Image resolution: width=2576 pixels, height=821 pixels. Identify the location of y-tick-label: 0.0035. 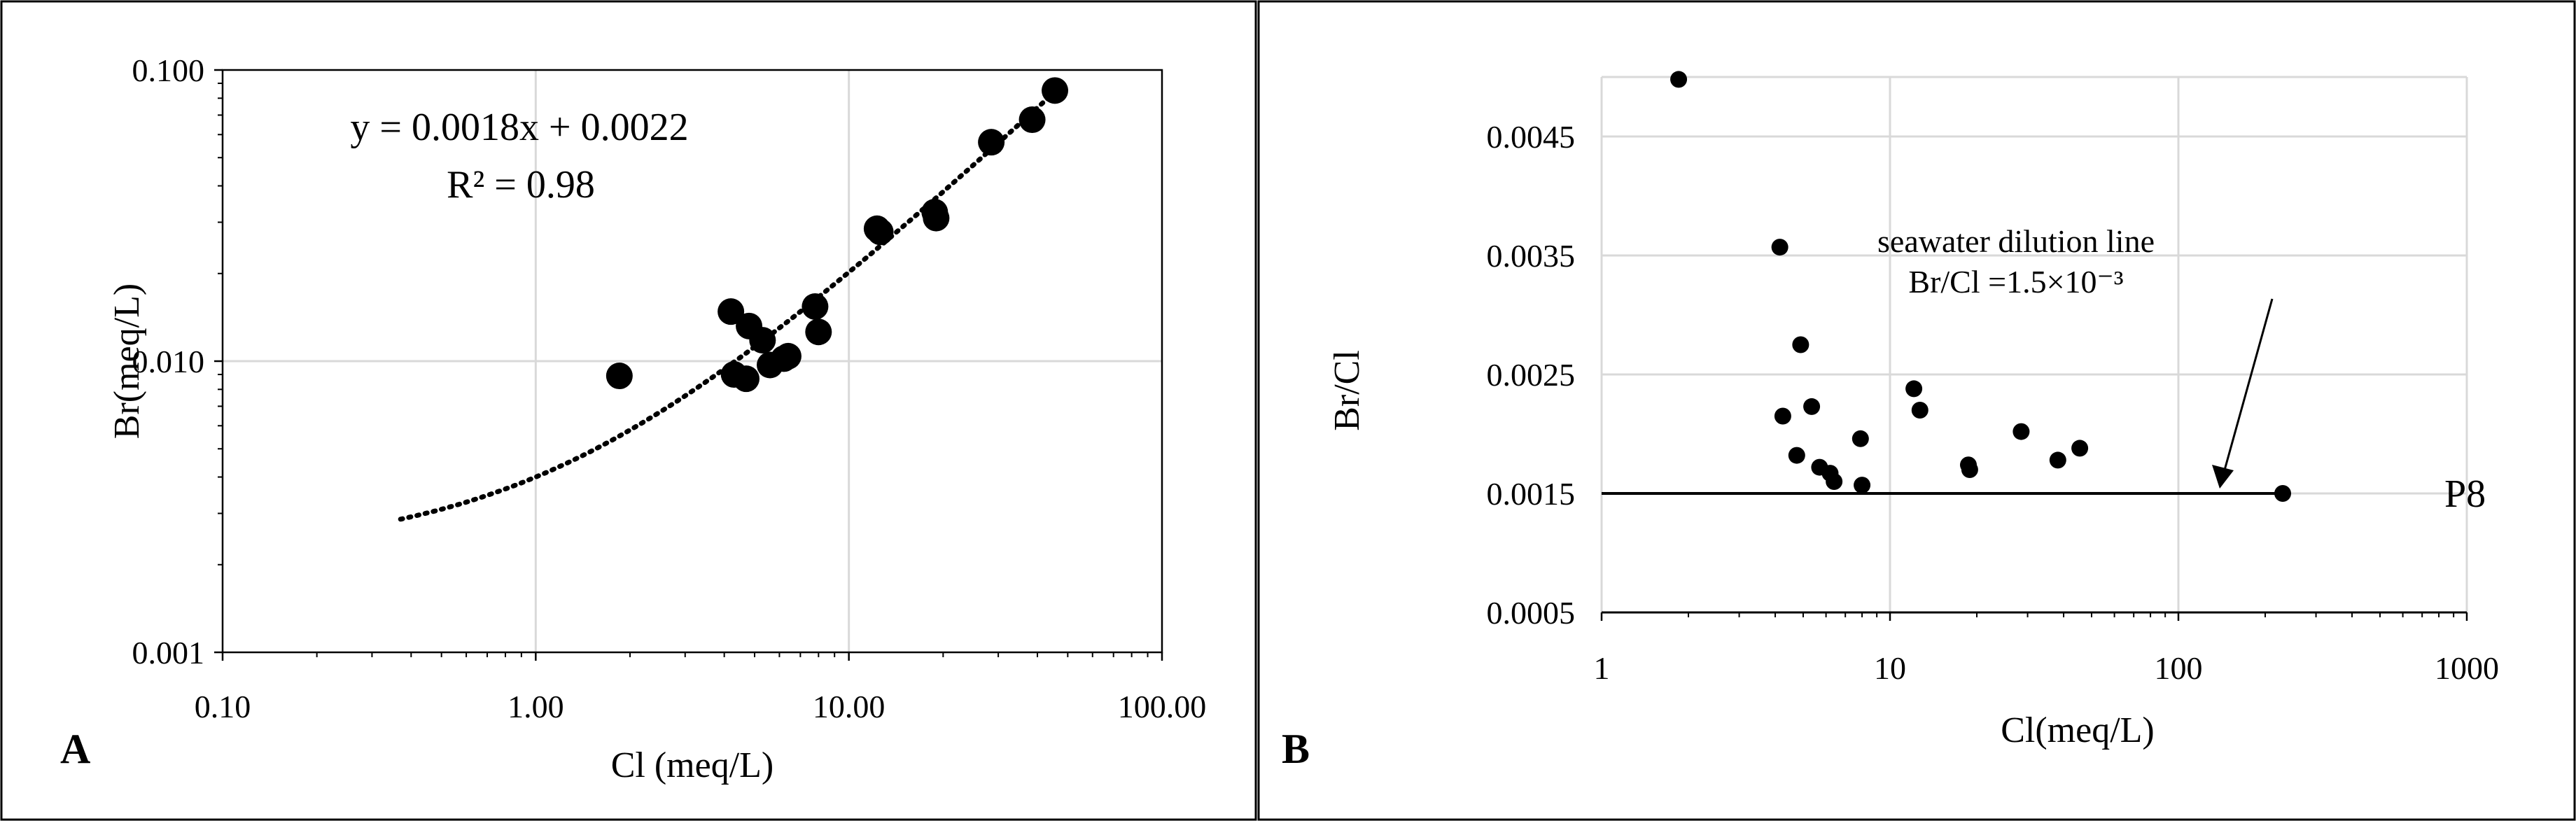
(1531, 256).